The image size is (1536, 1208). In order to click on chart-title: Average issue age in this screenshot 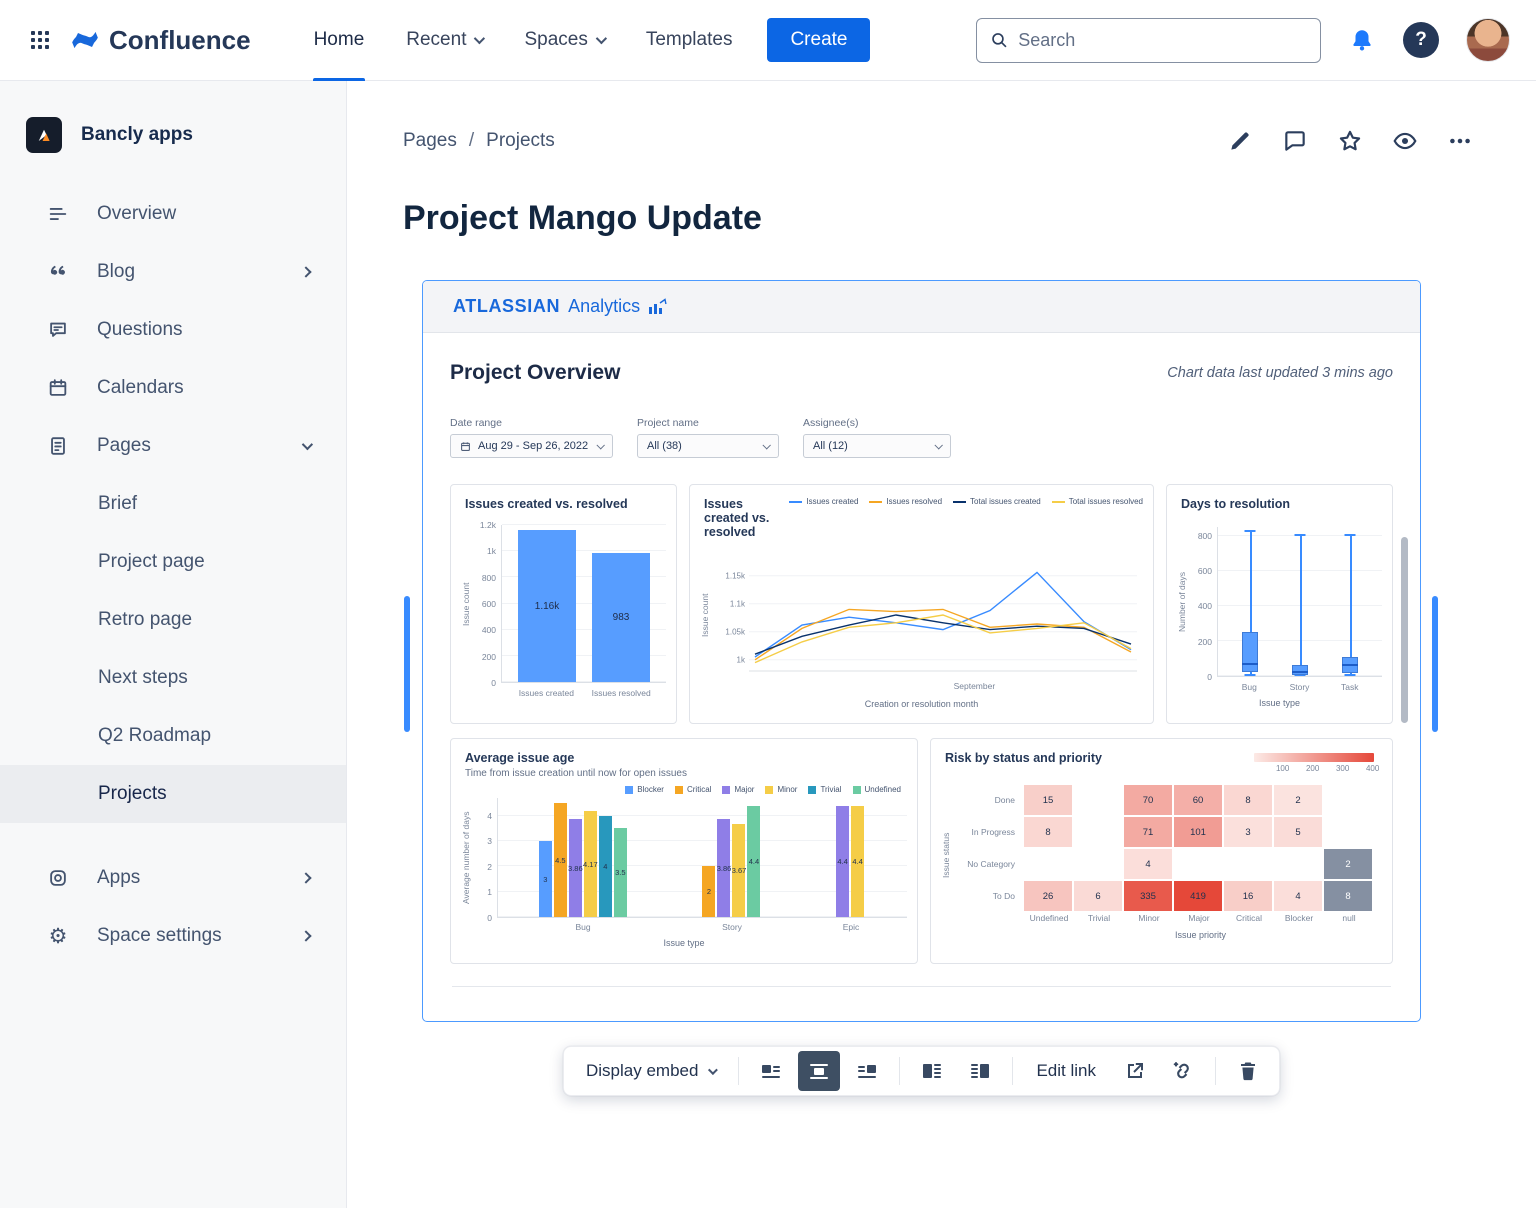, I will do `click(520, 758)`.